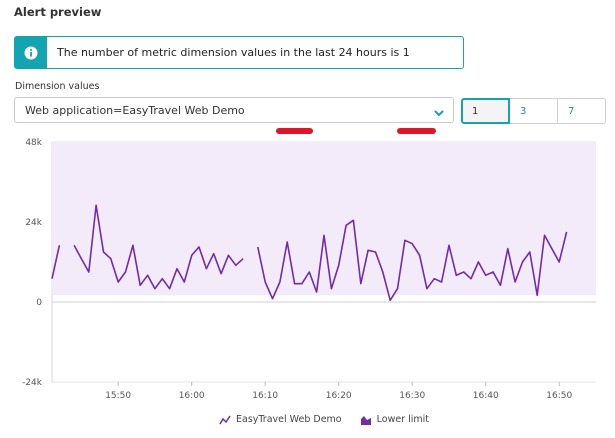 This screenshot has width=615, height=438. Describe the element at coordinates (581, 111) in the screenshot. I see `days-7-button: 7` at that location.